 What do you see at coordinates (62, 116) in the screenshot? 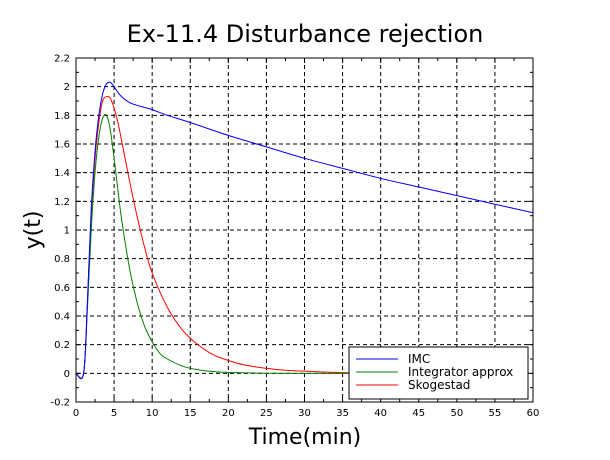
I see `y-tick-label: 1.8` at bounding box center [62, 116].